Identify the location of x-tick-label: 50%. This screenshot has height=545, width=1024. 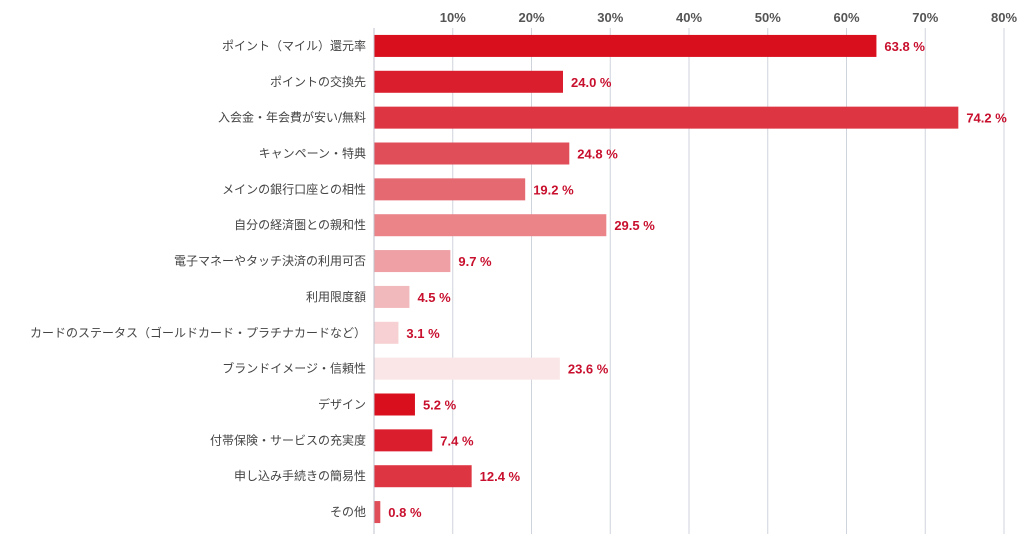
(768, 17).